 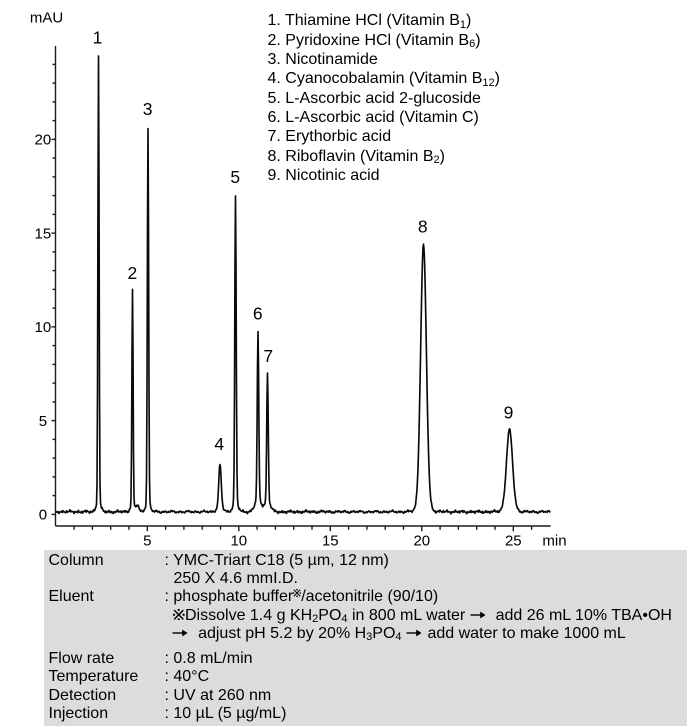 I want to click on svg-text: 4, so click(x=219, y=444).